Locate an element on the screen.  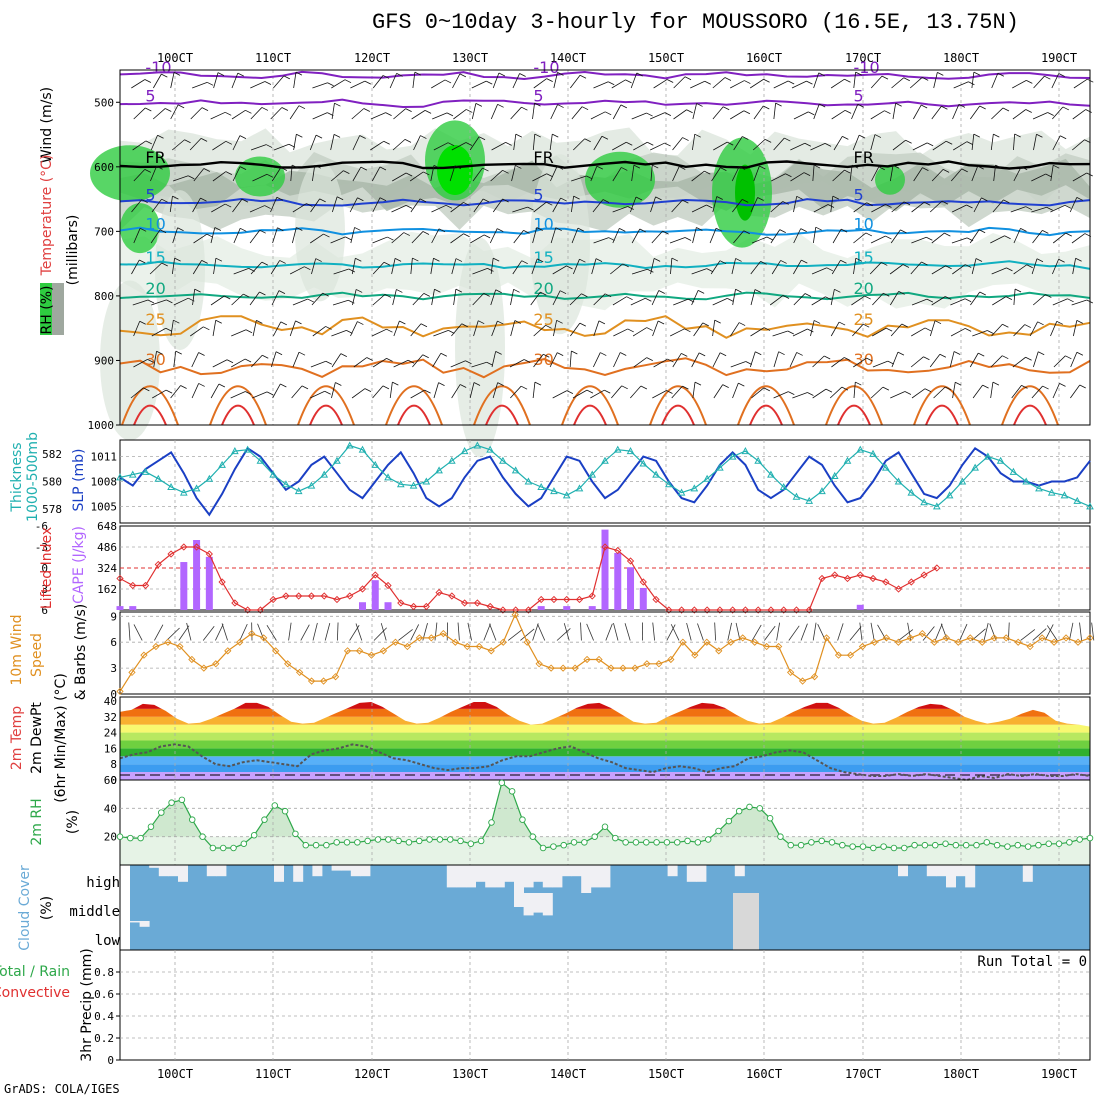
axis-label: (6hr Min/Max) (°C) is located at coordinates (61, 738).